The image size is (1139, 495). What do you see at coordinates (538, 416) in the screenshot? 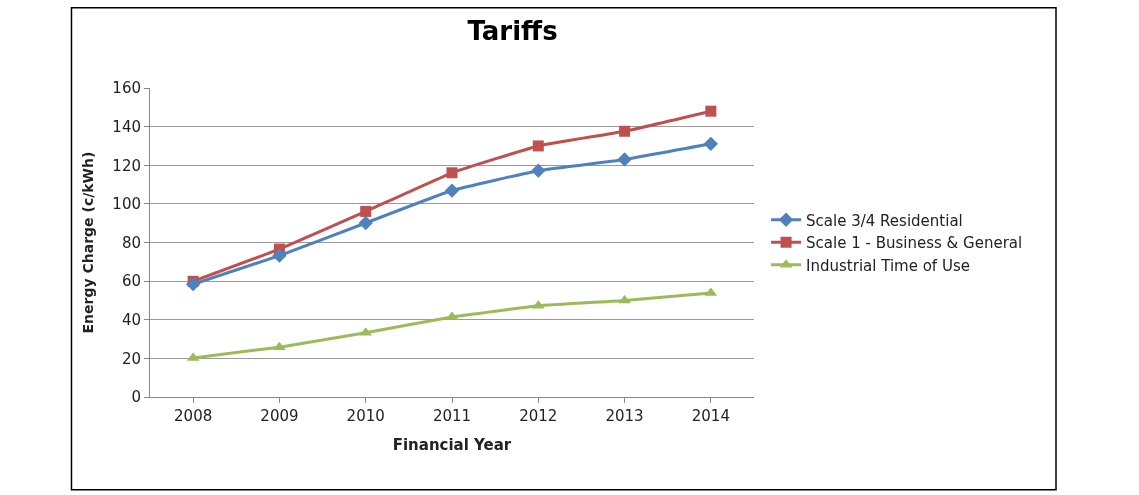
I see `x-tick-label: 2012` at bounding box center [538, 416].